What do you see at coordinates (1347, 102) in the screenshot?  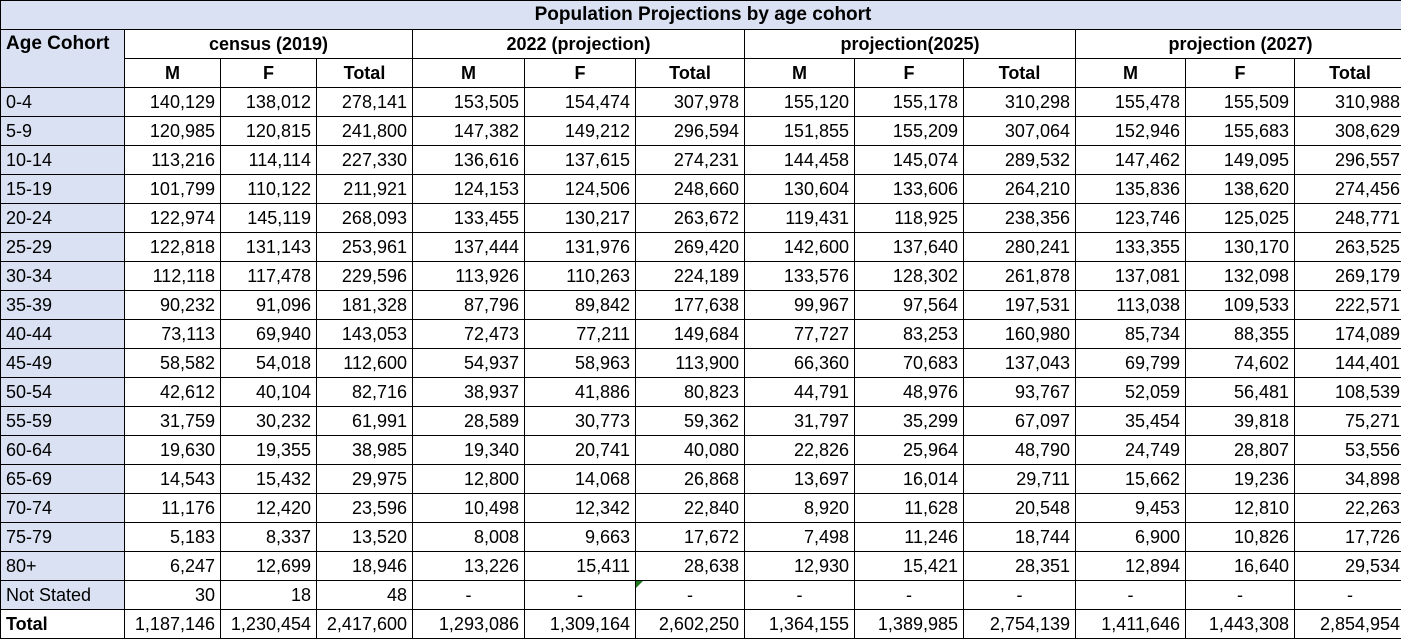 I see `value-cell: 310,988` at bounding box center [1347, 102].